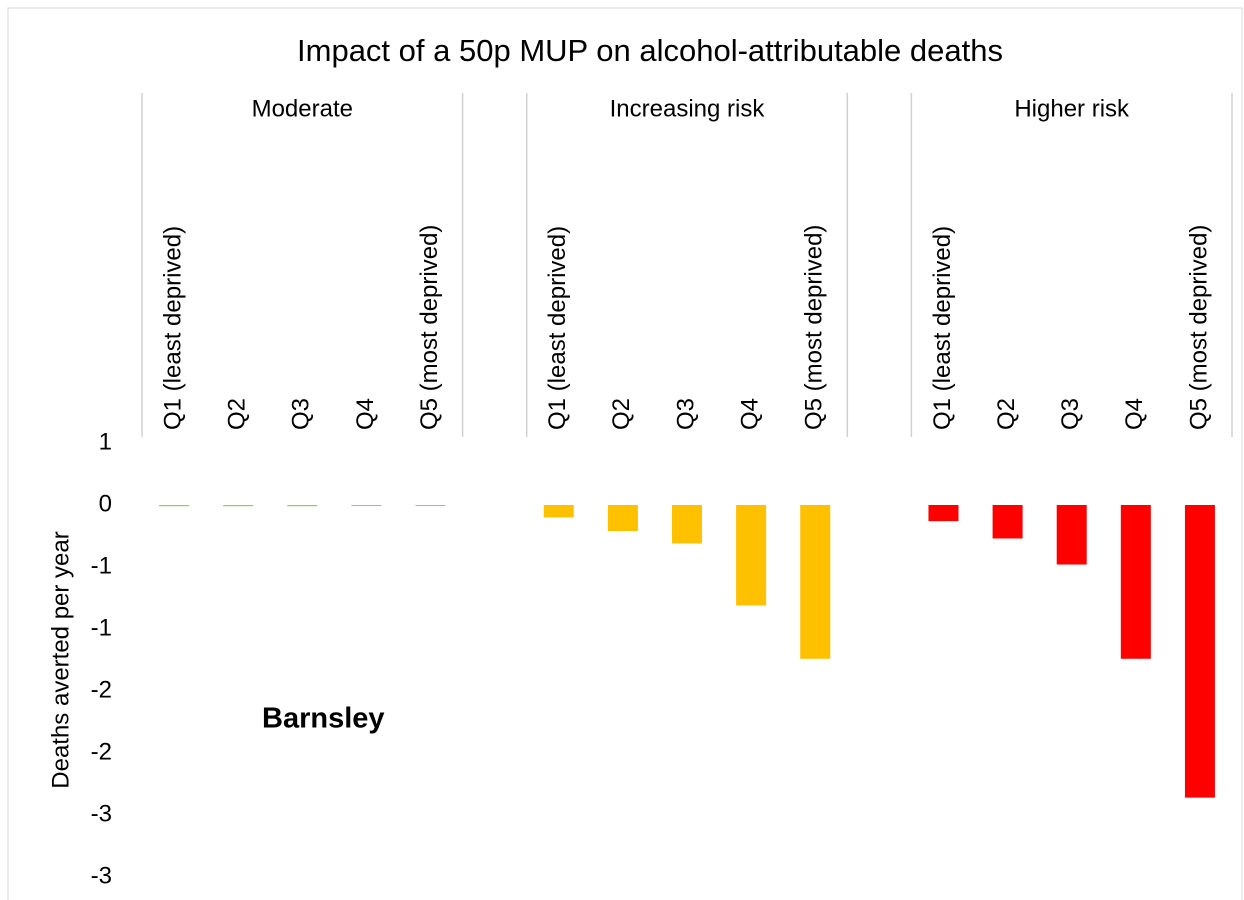  I want to click on annotation: Barnsley, so click(323, 719).